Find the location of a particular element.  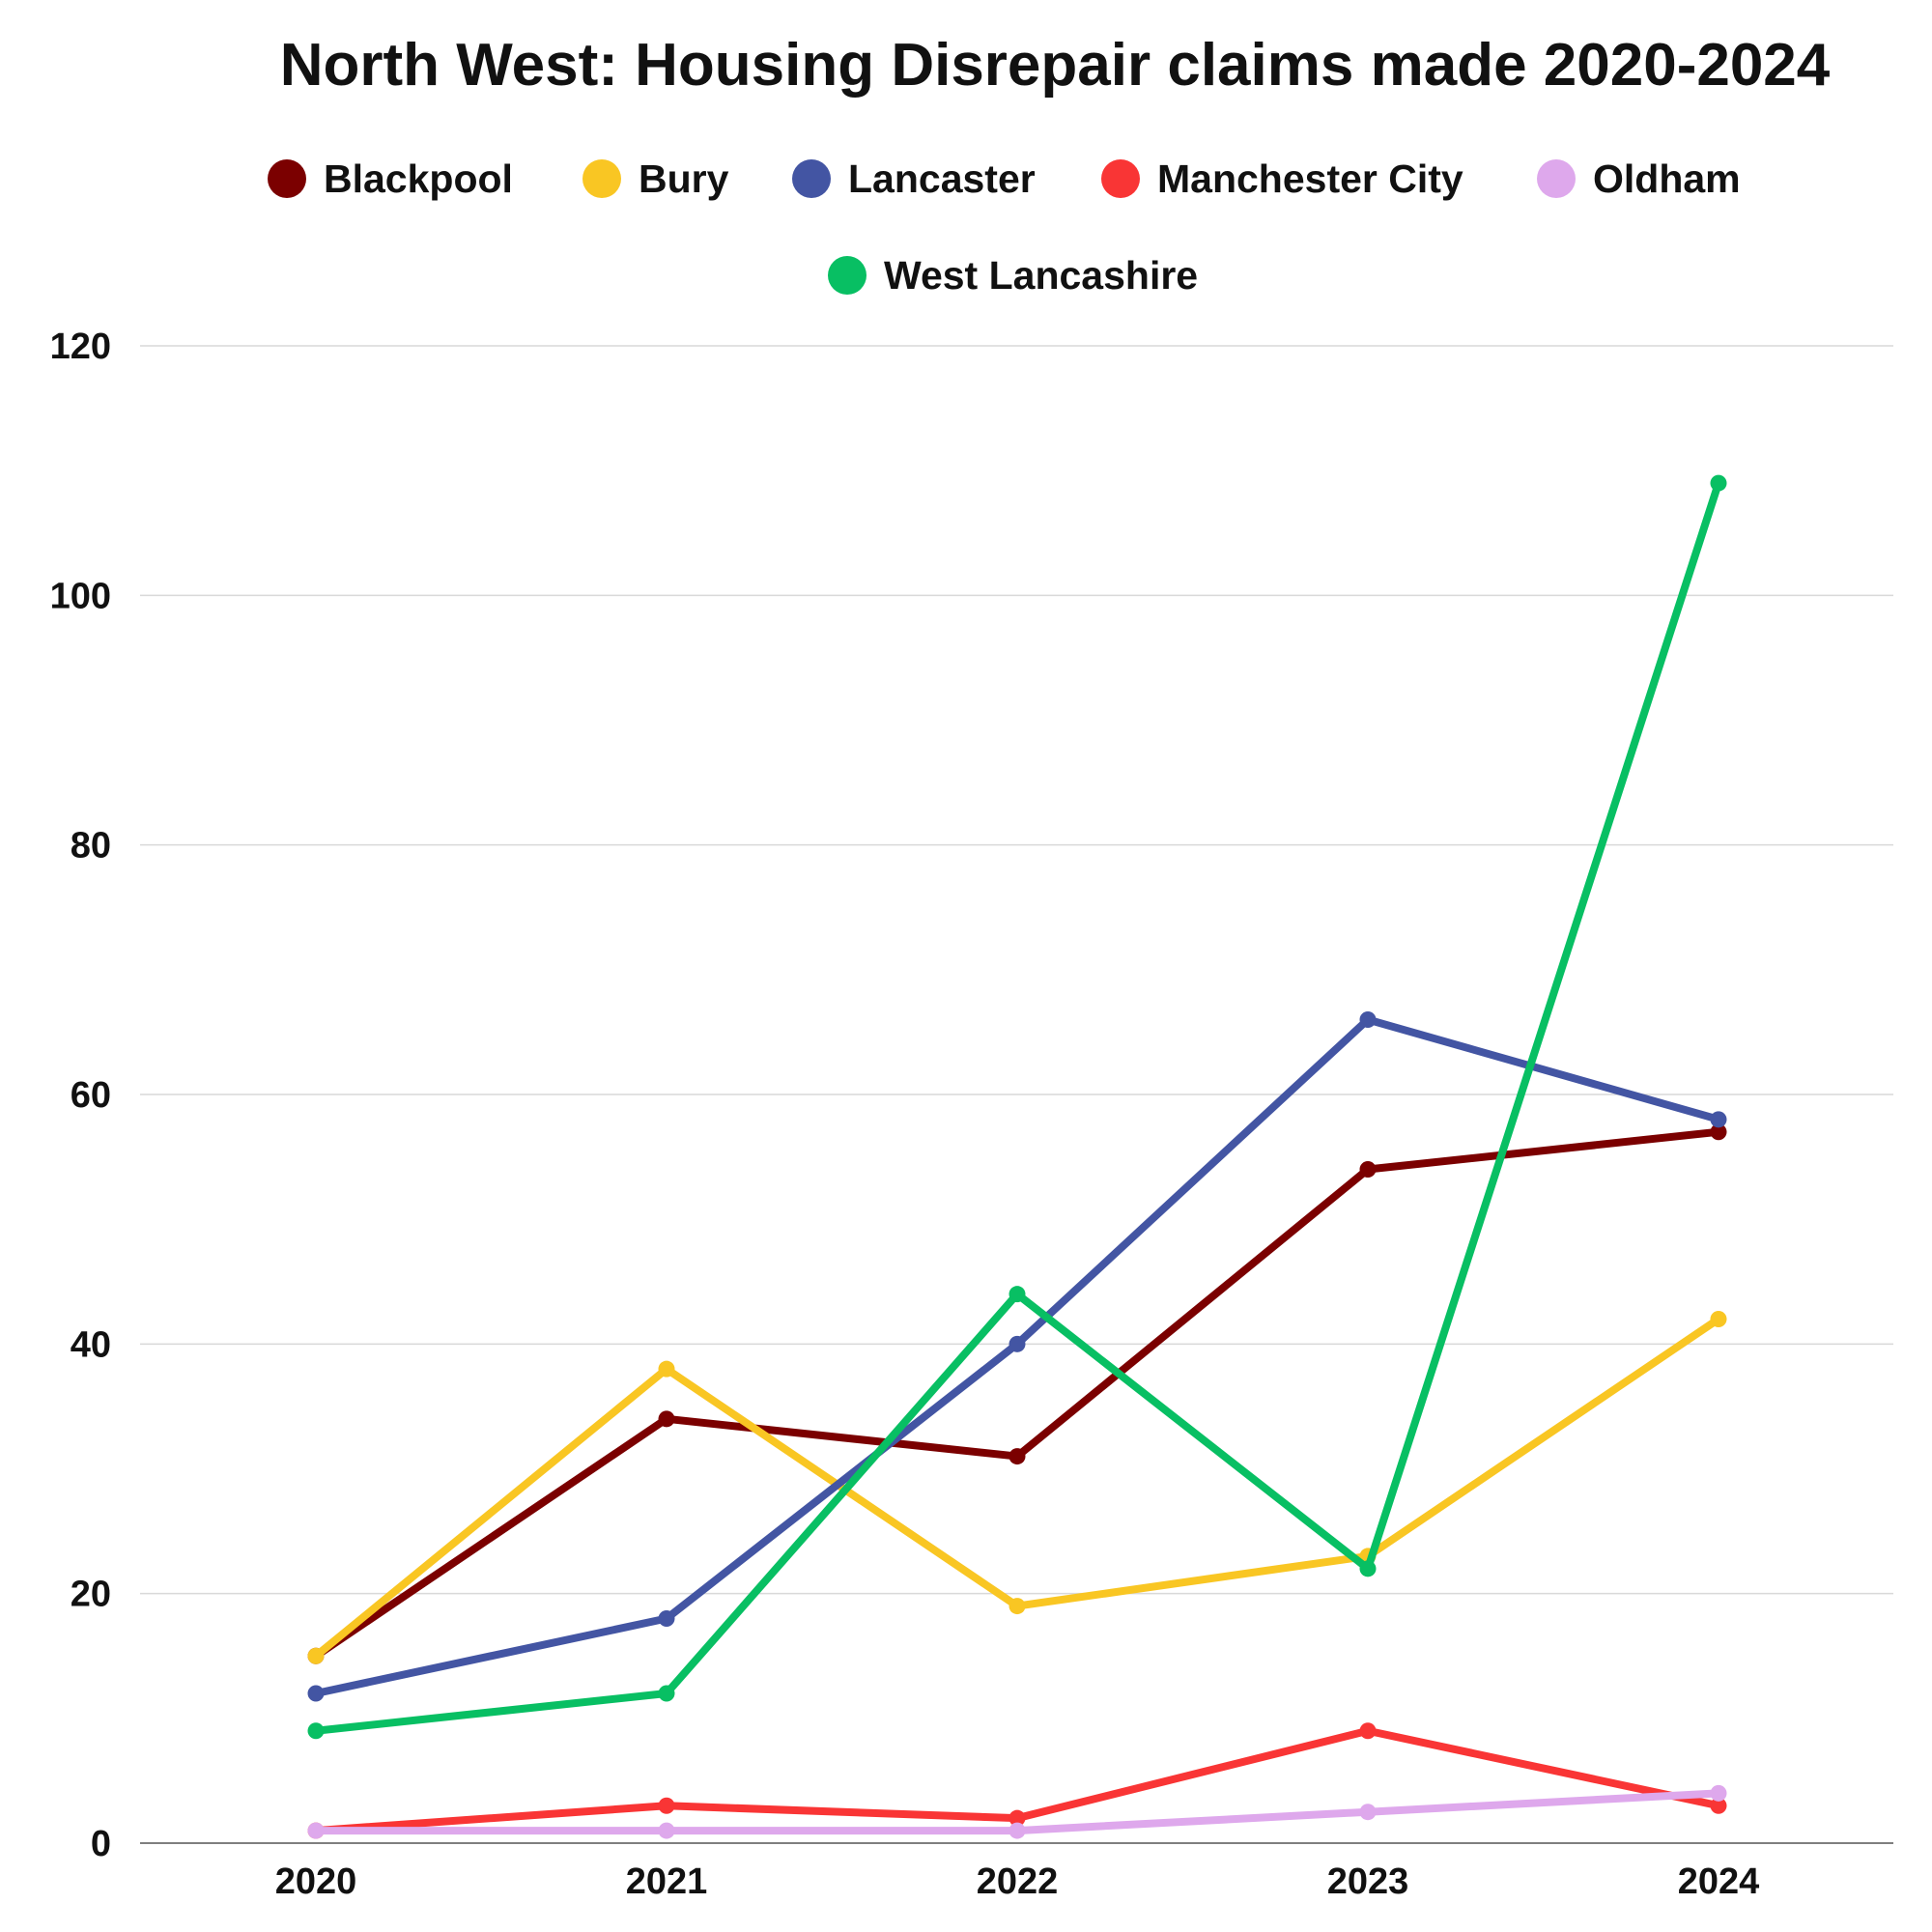

series-oldham is located at coordinates (1017, 1811).